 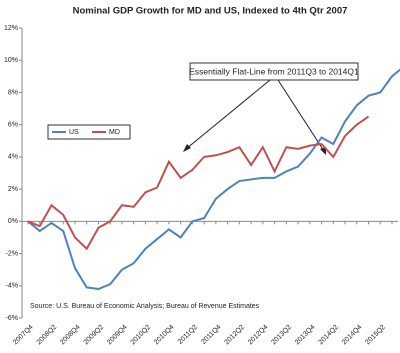 What do you see at coordinates (11, 28) in the screenshot?
I see `y-tick-label: 12%` at bounding box center [11, 28].